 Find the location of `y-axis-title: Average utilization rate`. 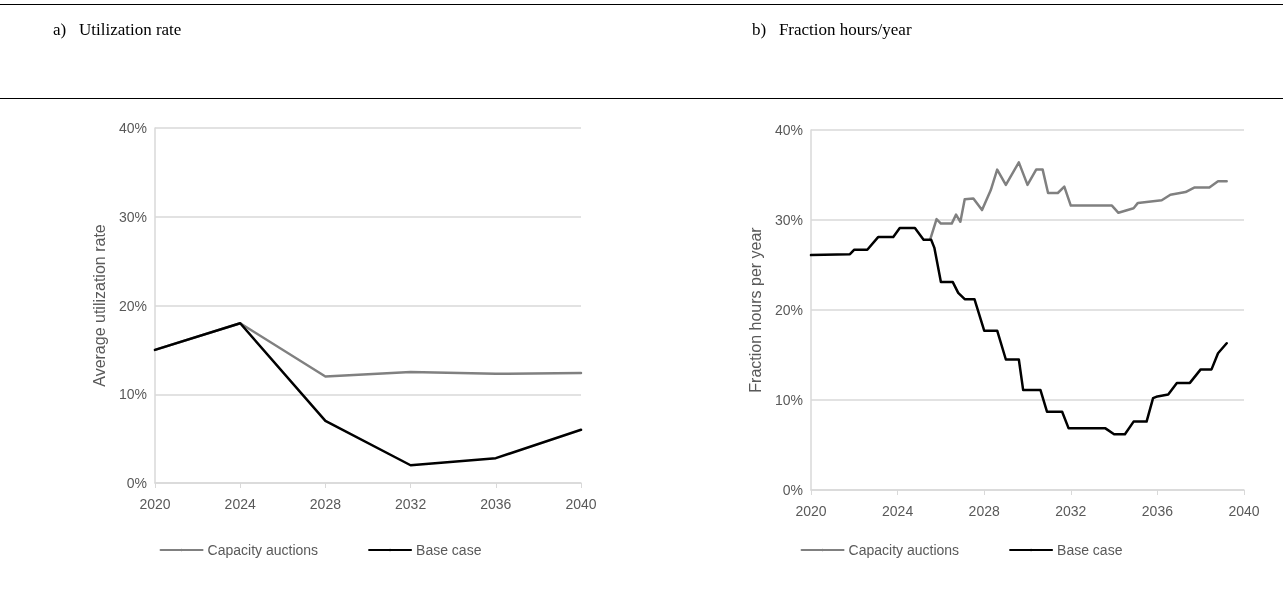

y-axis-title: Average utilization rate is located at coordinates (99, 305).